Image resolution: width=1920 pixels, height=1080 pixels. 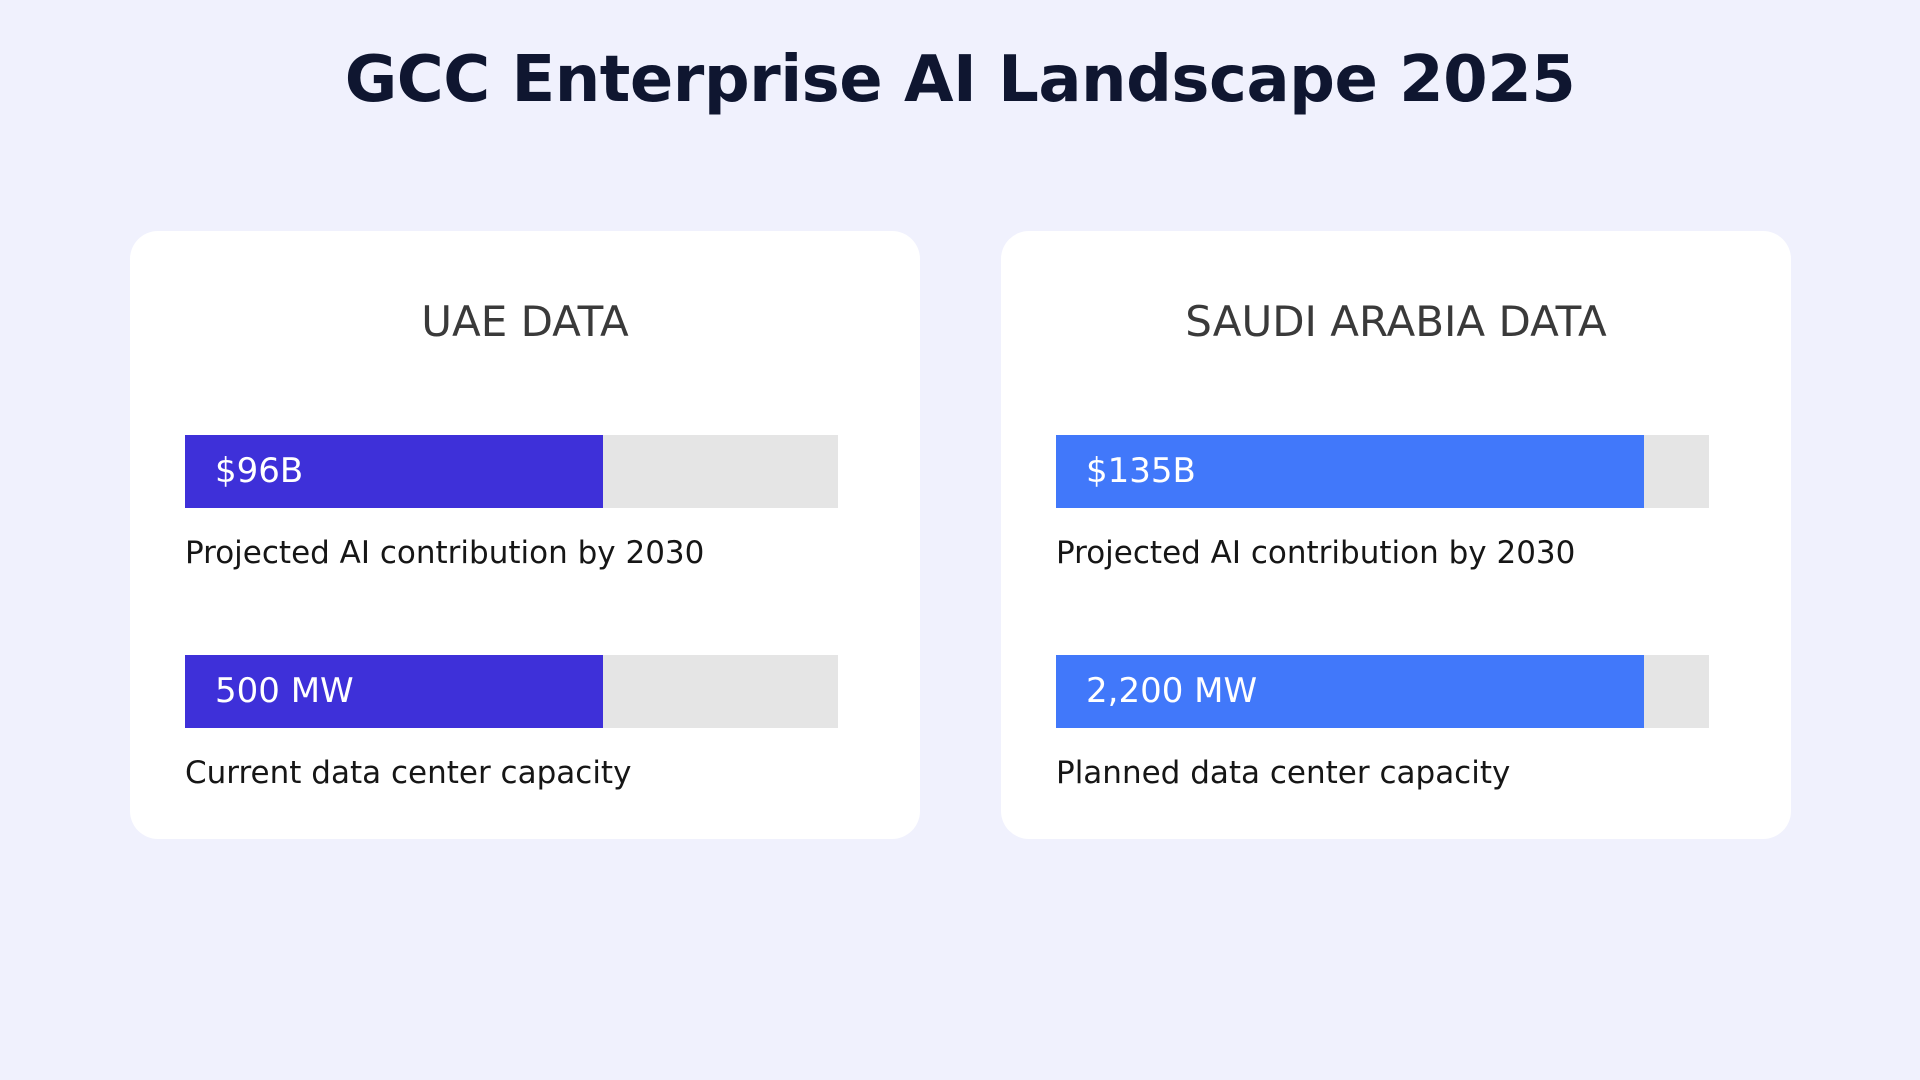 I want to click on bar-track: $96B, so click(x=511, y=471).